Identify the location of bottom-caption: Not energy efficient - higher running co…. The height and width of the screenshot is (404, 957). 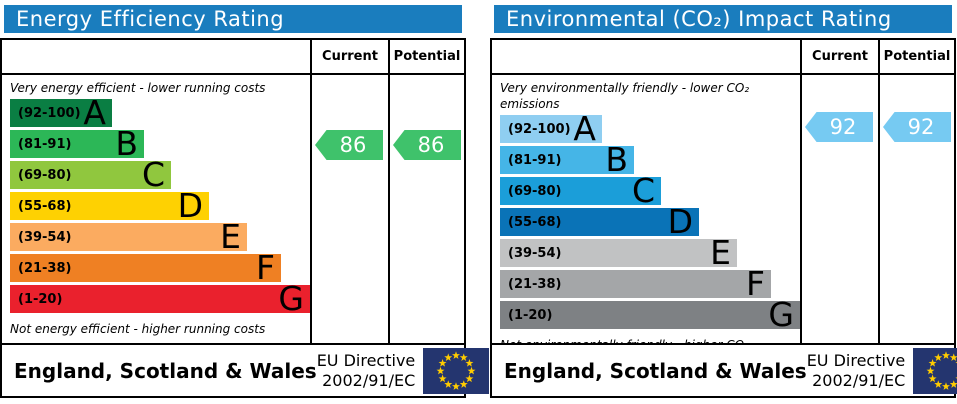
(138, 329).